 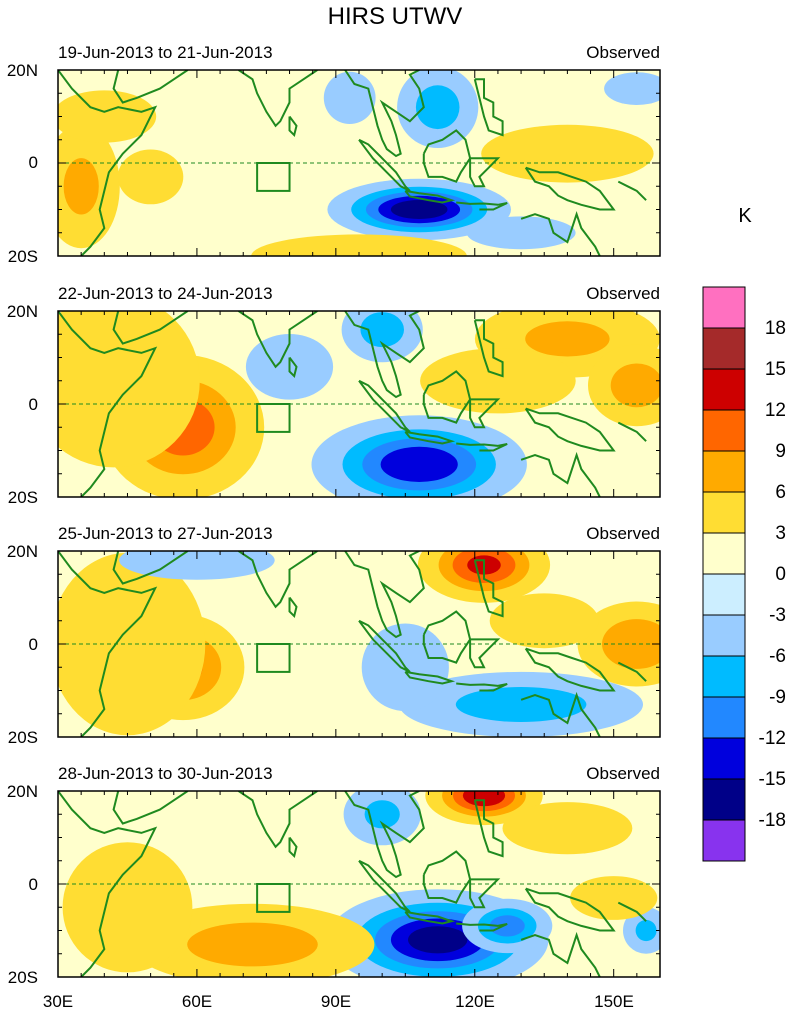 I want to click on colorbar-tick-label: -18, so click(x=772, y=820).